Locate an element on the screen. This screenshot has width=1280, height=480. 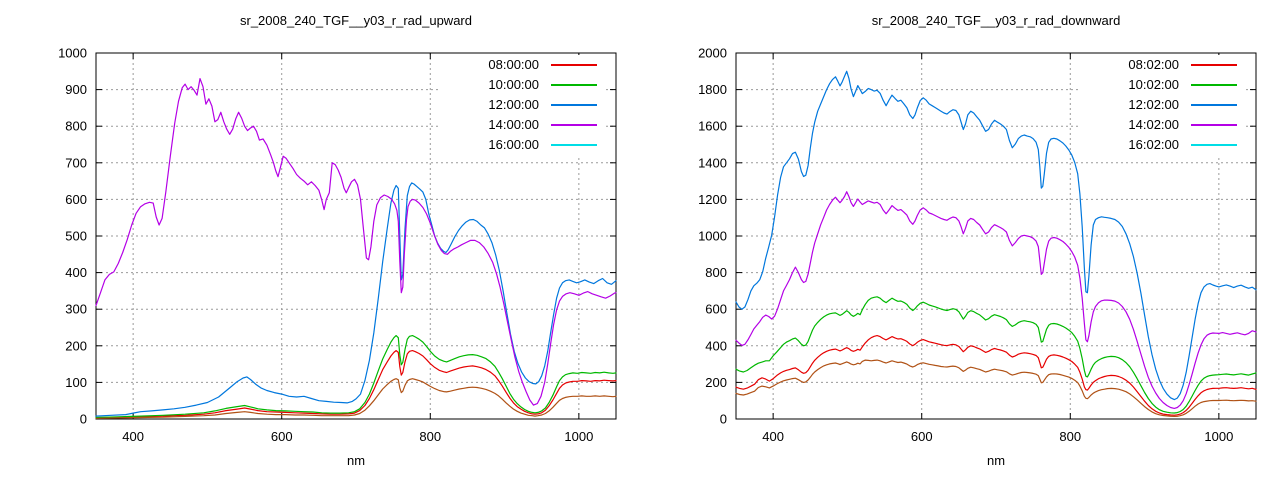
y-tick-label: 1800 is located at coordinates (712, 89).